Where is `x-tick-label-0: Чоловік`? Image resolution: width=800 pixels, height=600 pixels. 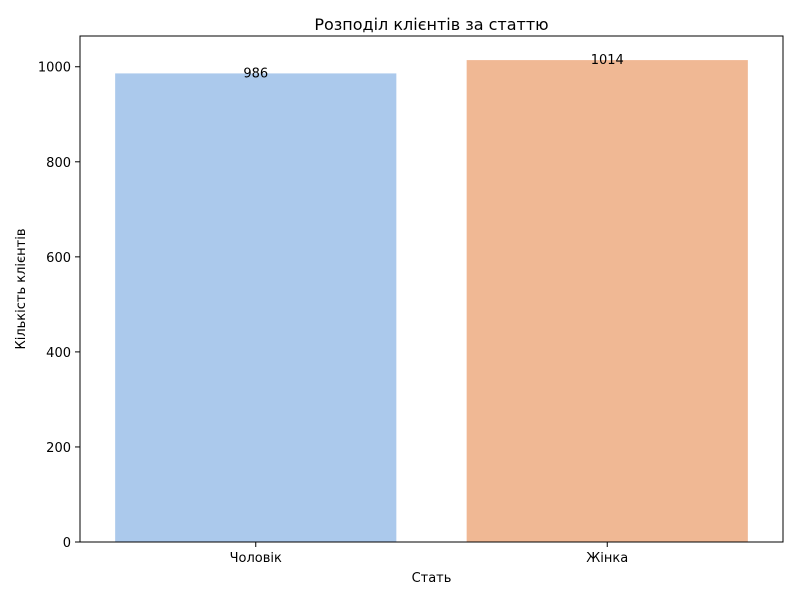 x-tick-label-0: Чоловік is located at coordinates (256, 558).